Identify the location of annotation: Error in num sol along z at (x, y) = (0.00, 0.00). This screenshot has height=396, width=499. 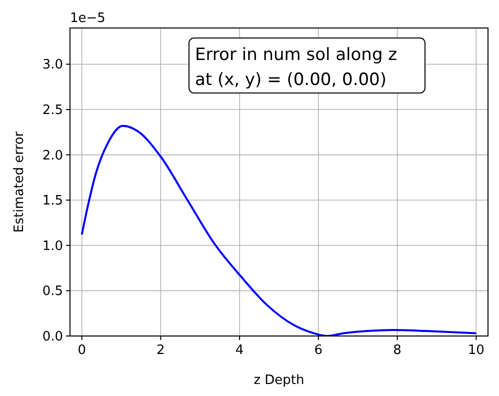
(296, 67).